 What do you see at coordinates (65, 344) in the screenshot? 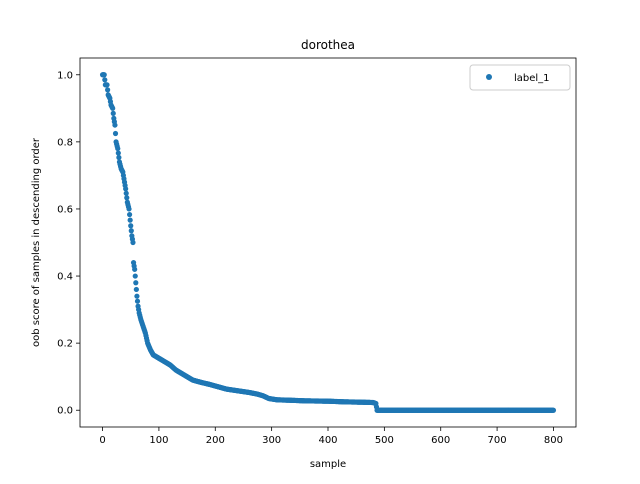
I see `y-tick-label: 0.2` at bounding box center [65, 344].